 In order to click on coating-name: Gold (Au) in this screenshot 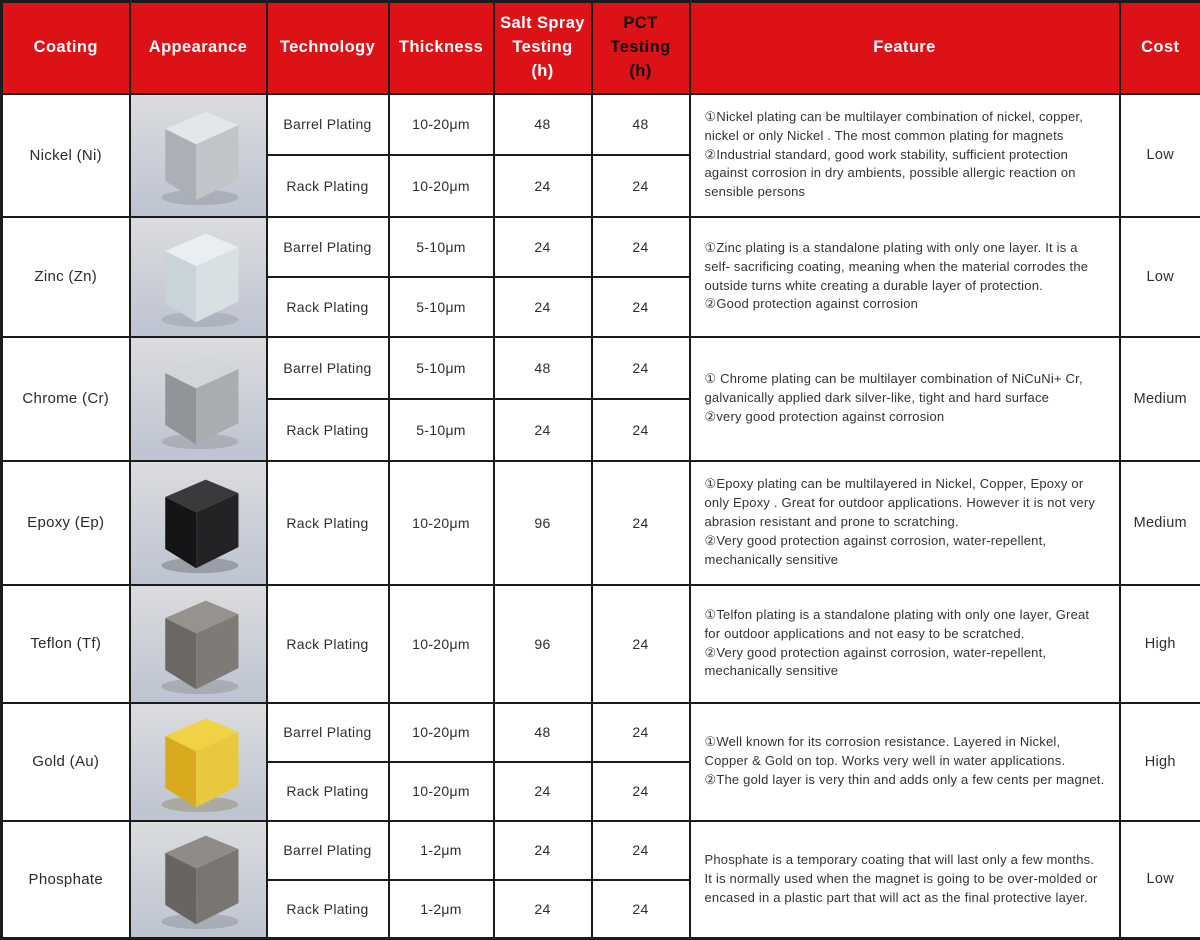, I will do `click(65, 761)`.